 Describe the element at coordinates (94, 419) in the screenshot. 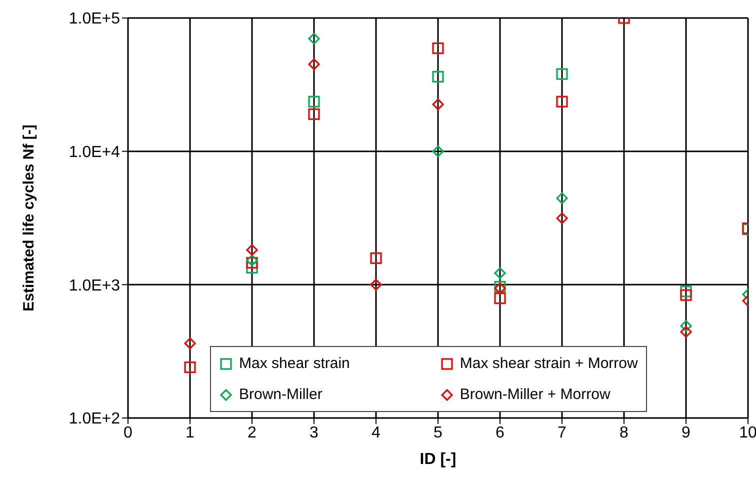

I see `y-tick-label: 1.0E+2` at that location.